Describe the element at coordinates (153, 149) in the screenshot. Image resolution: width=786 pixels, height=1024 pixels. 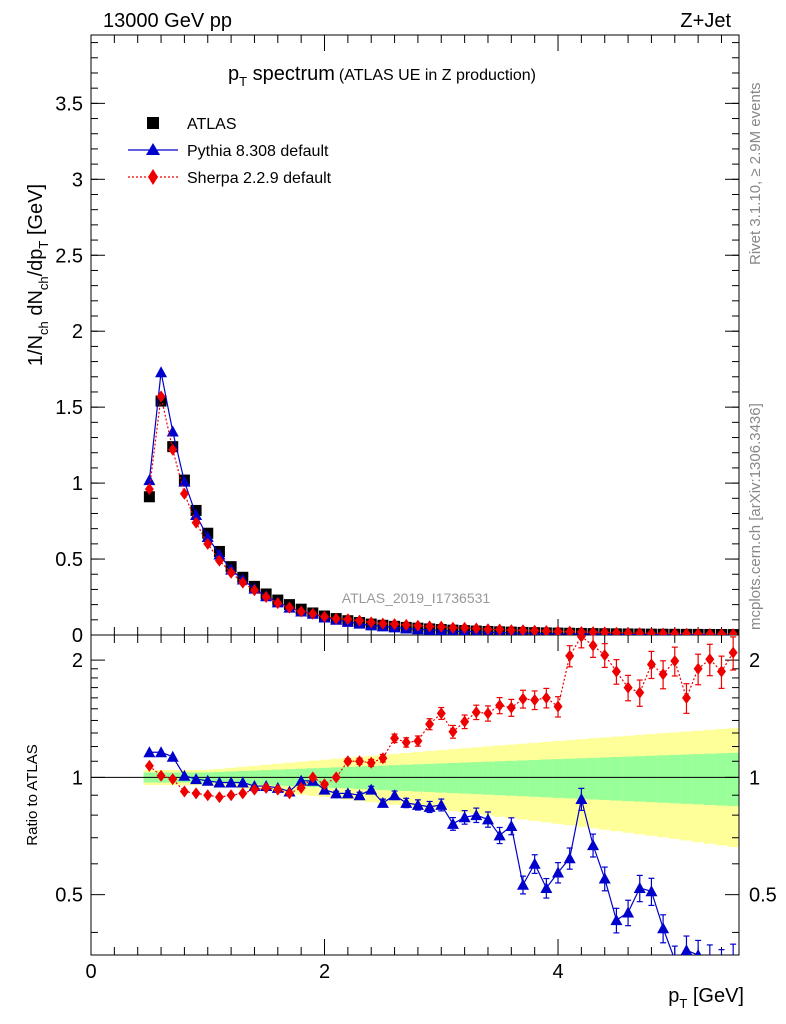
I see `legend-marker-pythia` at that location.